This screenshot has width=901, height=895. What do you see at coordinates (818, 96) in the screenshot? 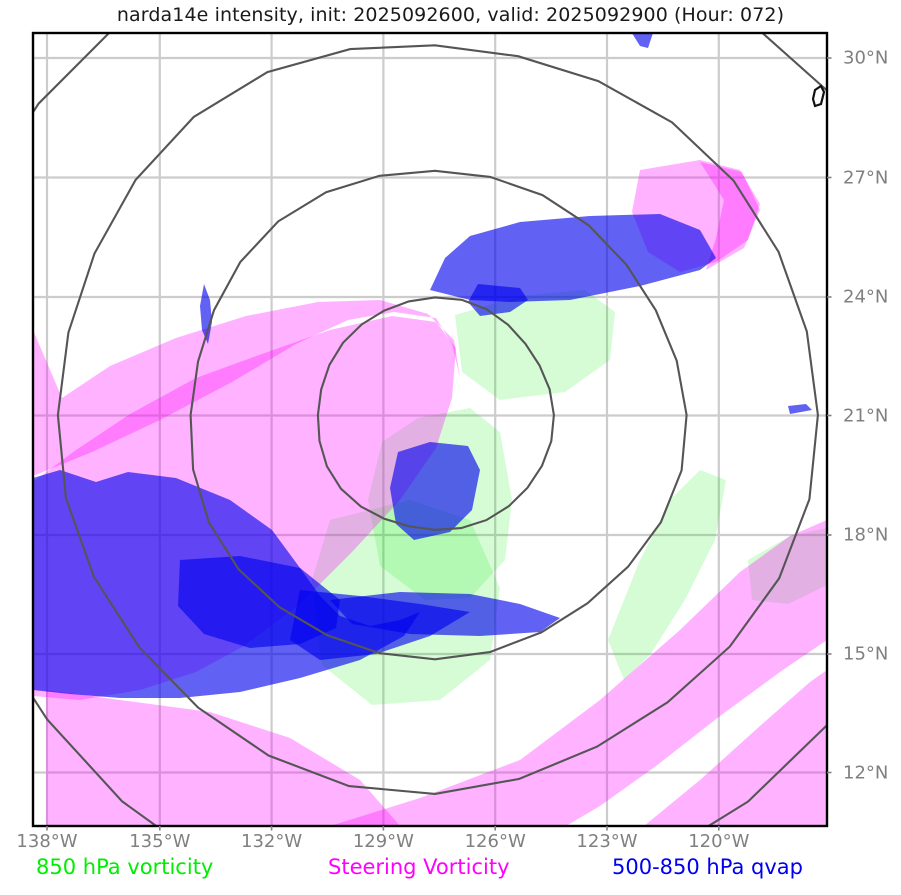
I see `contour-sliver` at bounding box center [818, 96].